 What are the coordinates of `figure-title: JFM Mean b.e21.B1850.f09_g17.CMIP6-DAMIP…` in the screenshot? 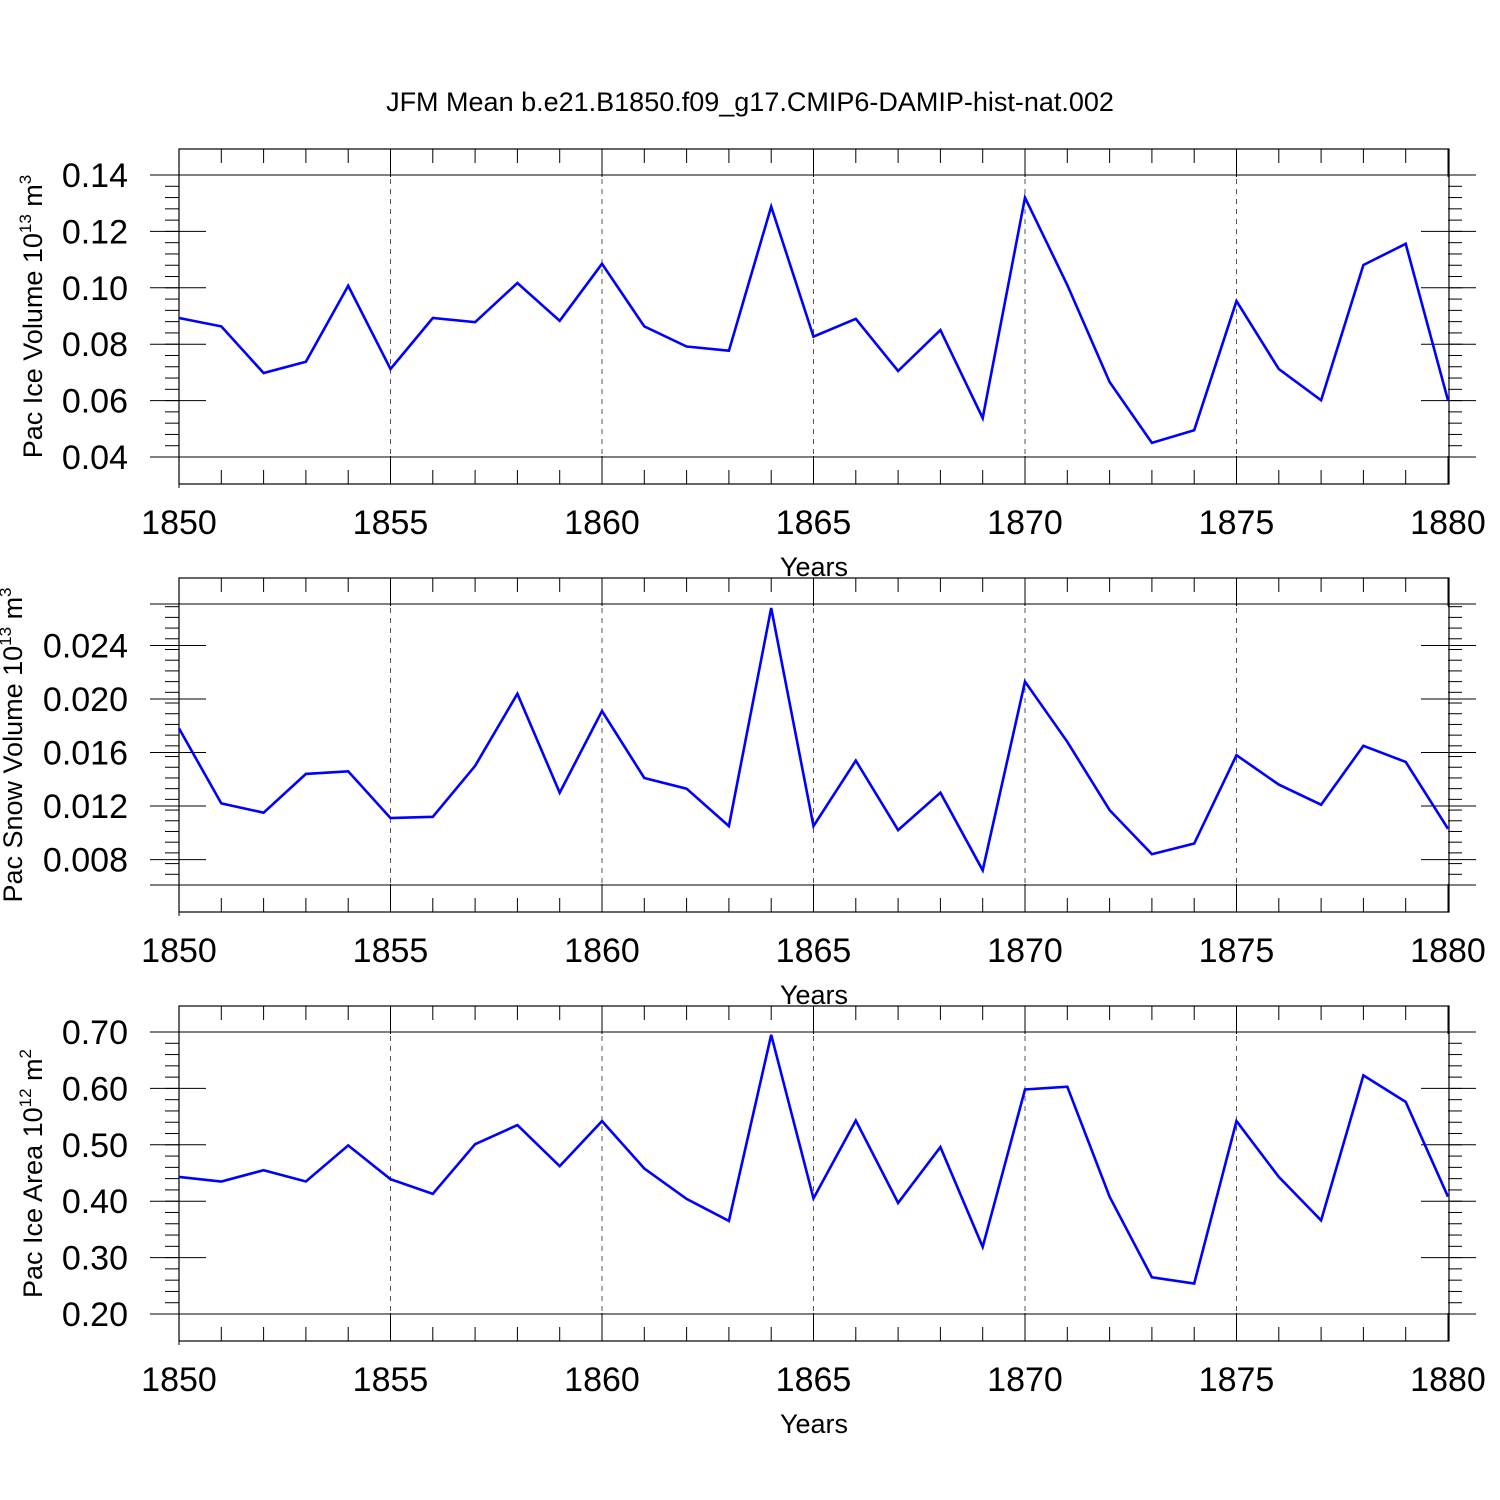 It's located at (750, 102).